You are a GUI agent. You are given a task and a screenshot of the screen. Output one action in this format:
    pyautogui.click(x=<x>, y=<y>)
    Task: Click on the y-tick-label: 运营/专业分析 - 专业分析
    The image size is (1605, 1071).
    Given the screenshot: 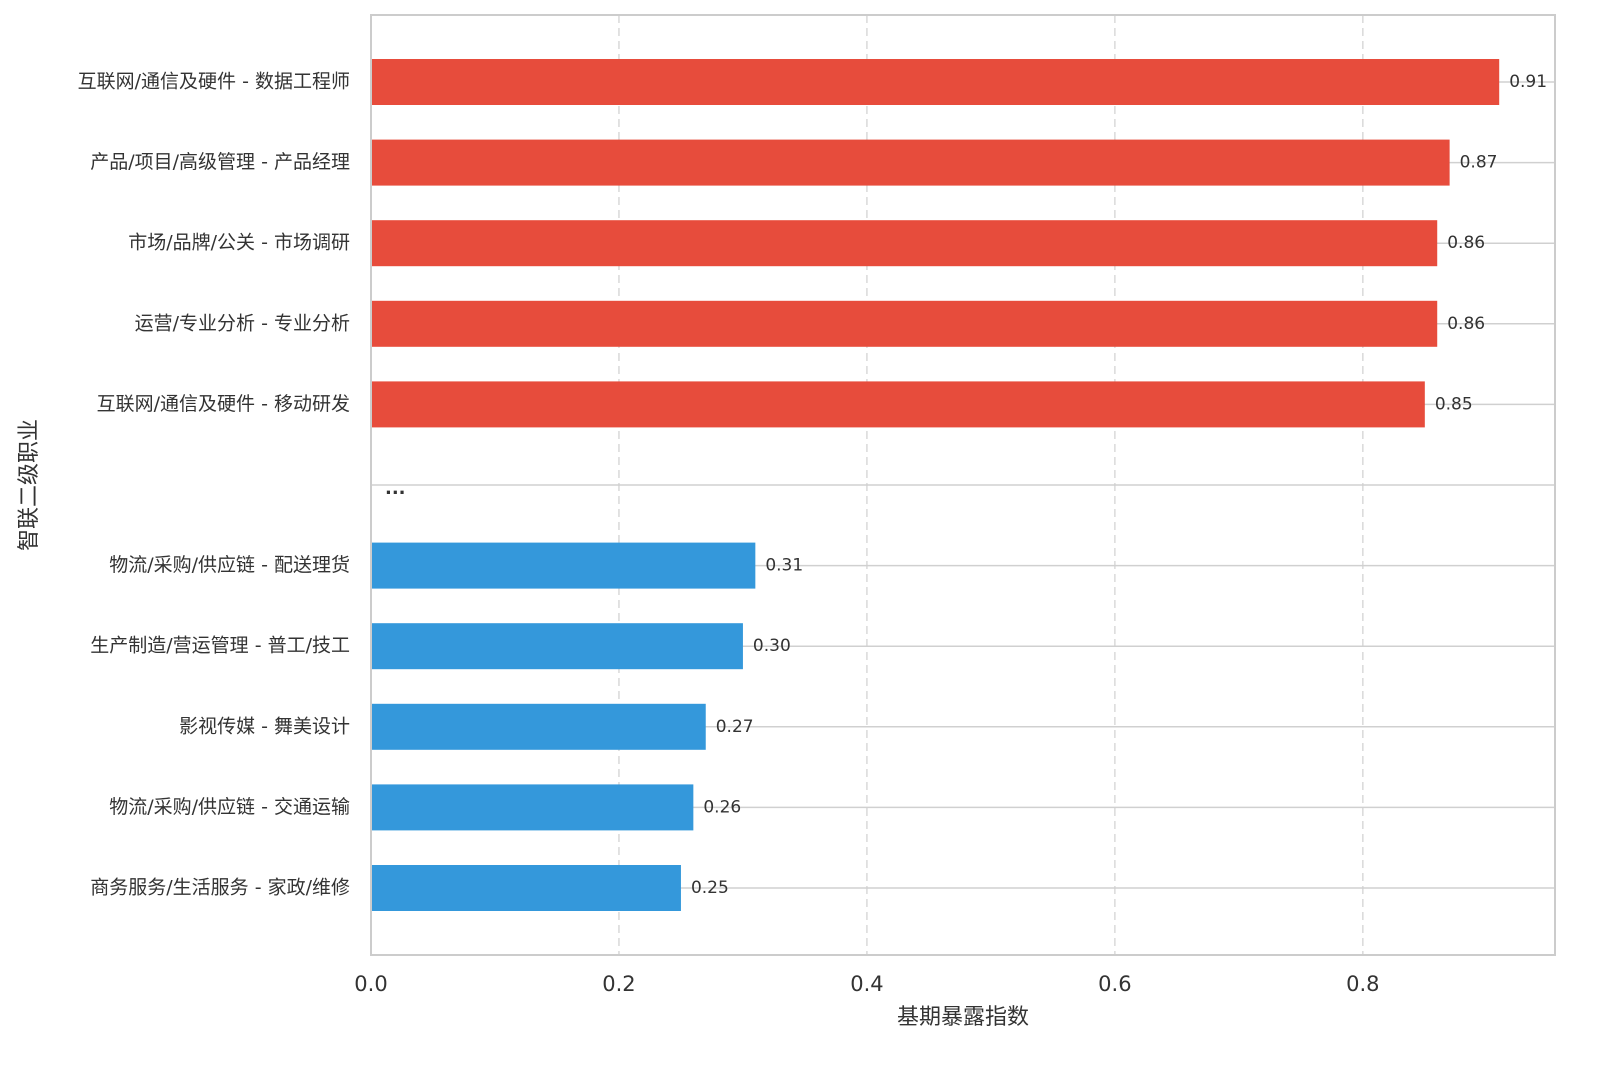 What is the action you would take?
    pyautogui.click(x=242, y=323)
    